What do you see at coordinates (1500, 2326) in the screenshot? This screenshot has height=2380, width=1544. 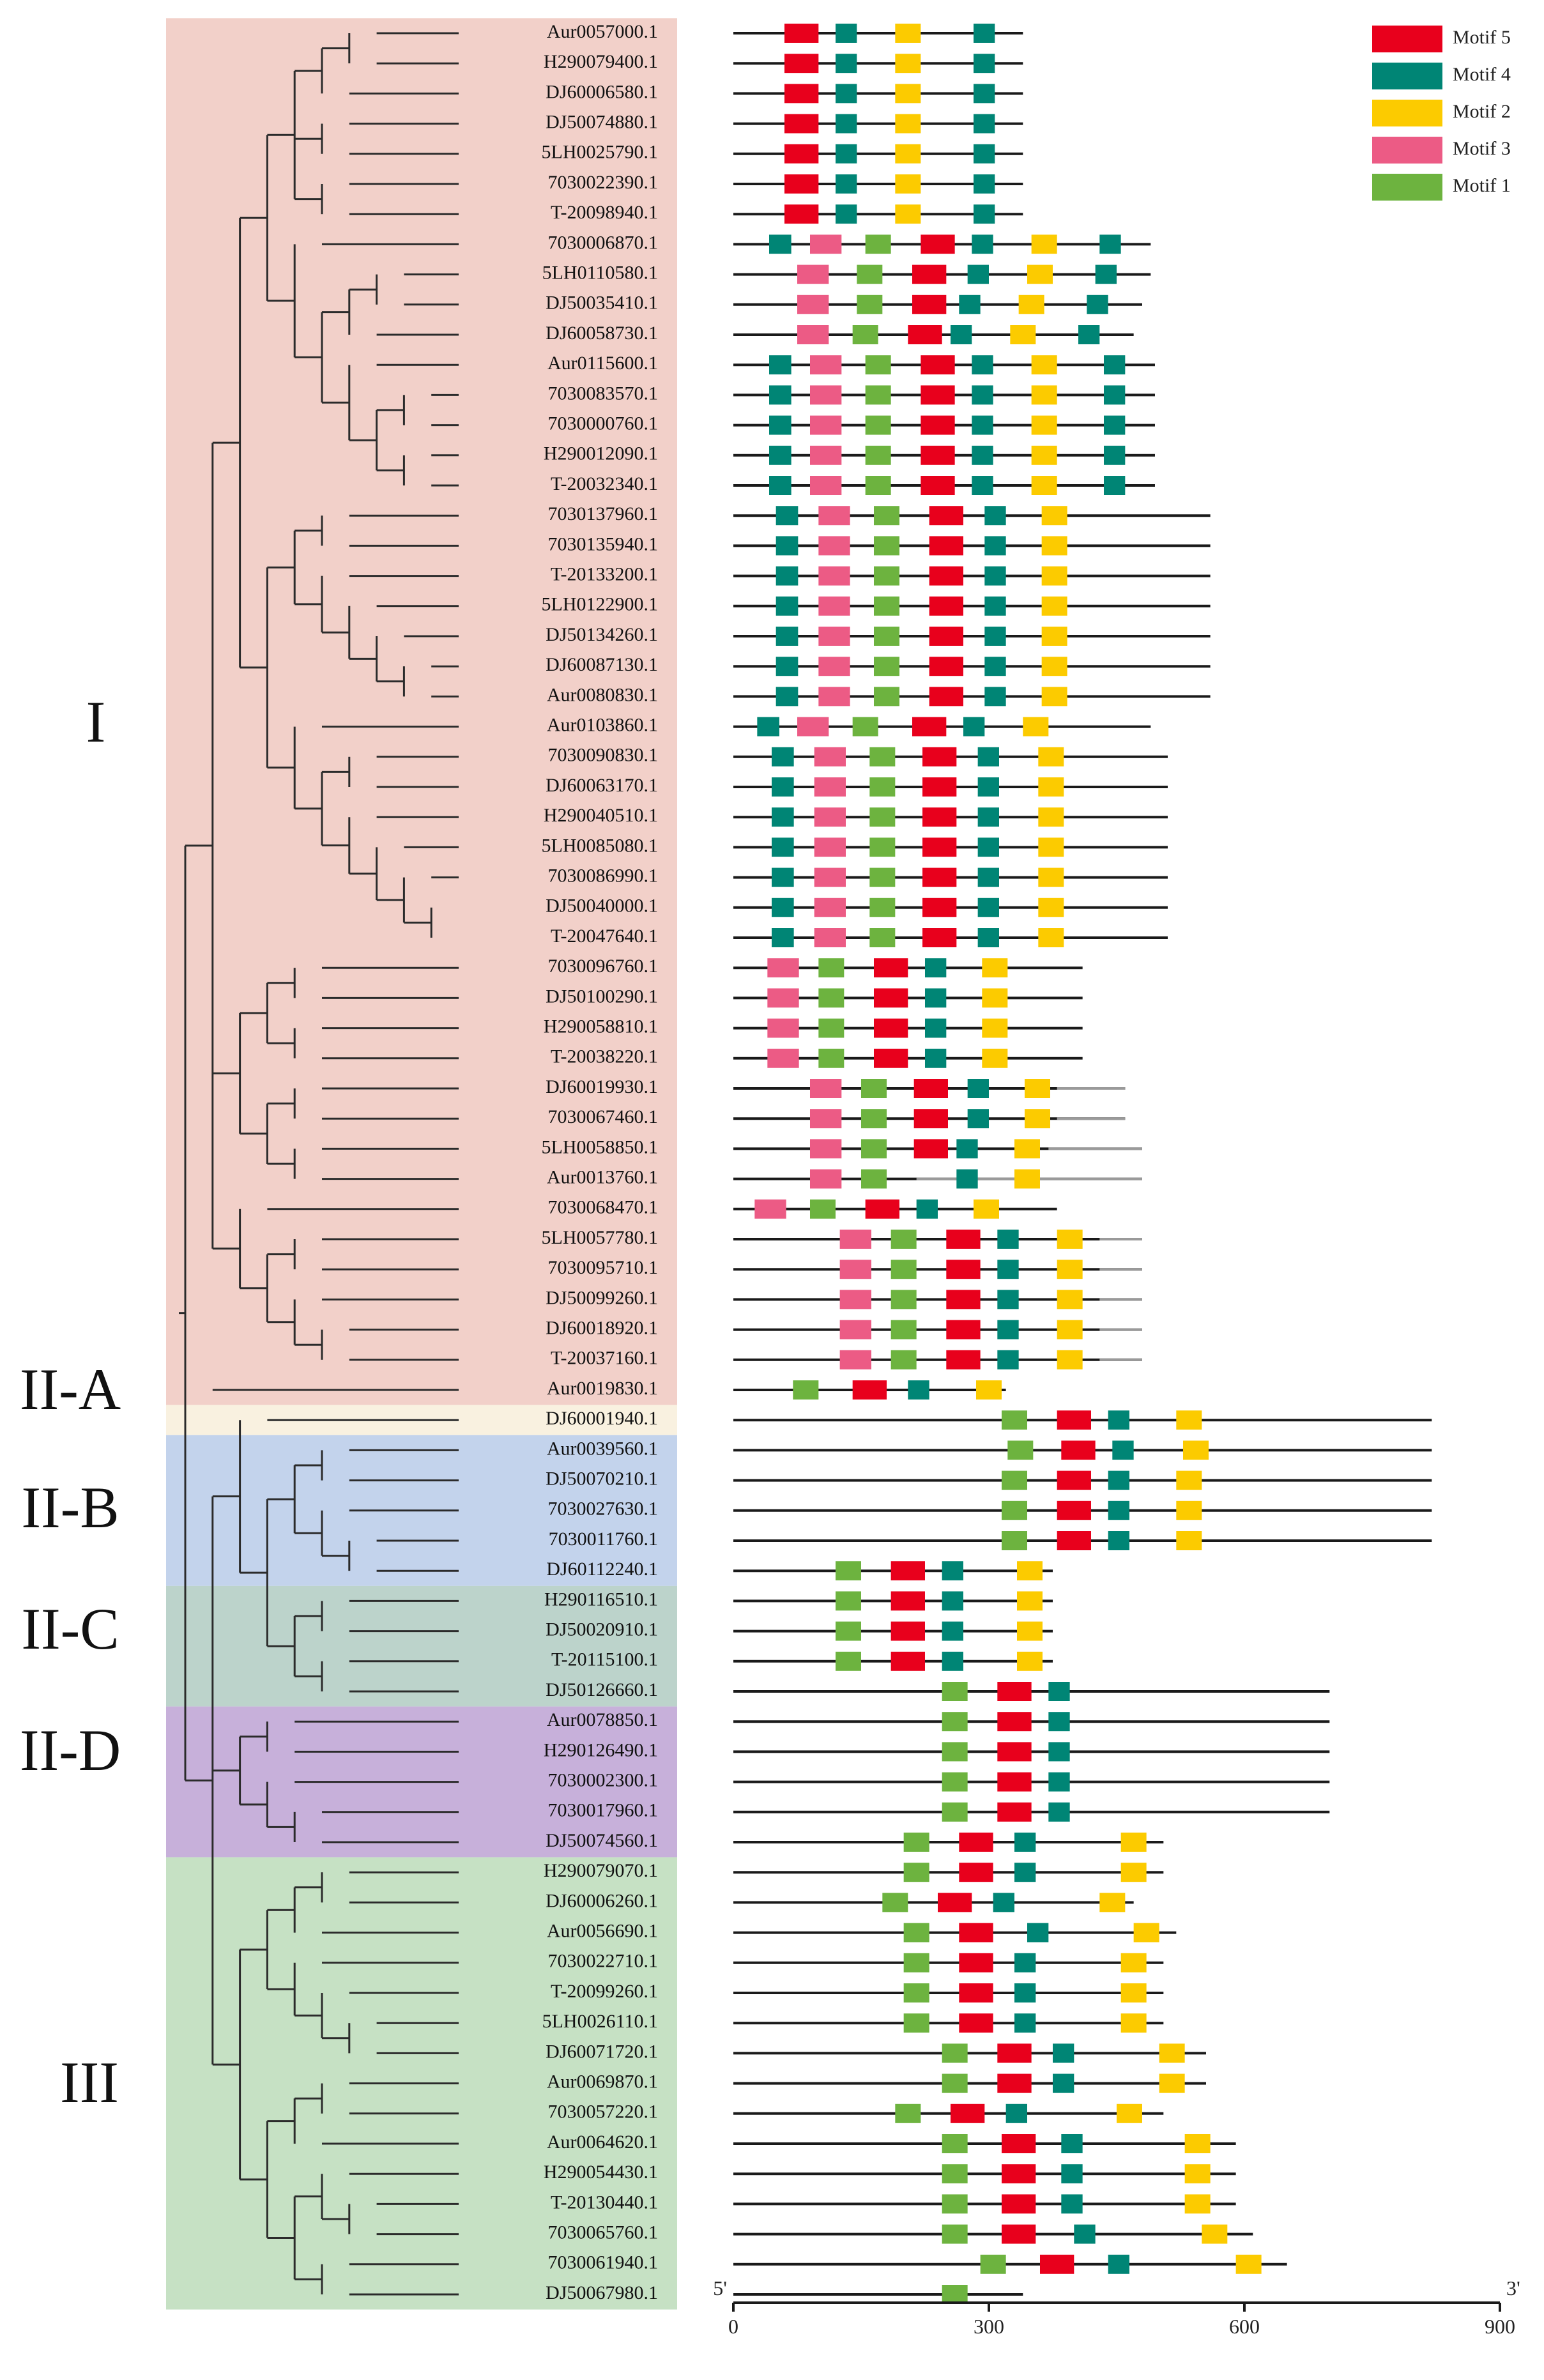 I see `axis-tick-label: 900` at bounding box center [1500, 2326].